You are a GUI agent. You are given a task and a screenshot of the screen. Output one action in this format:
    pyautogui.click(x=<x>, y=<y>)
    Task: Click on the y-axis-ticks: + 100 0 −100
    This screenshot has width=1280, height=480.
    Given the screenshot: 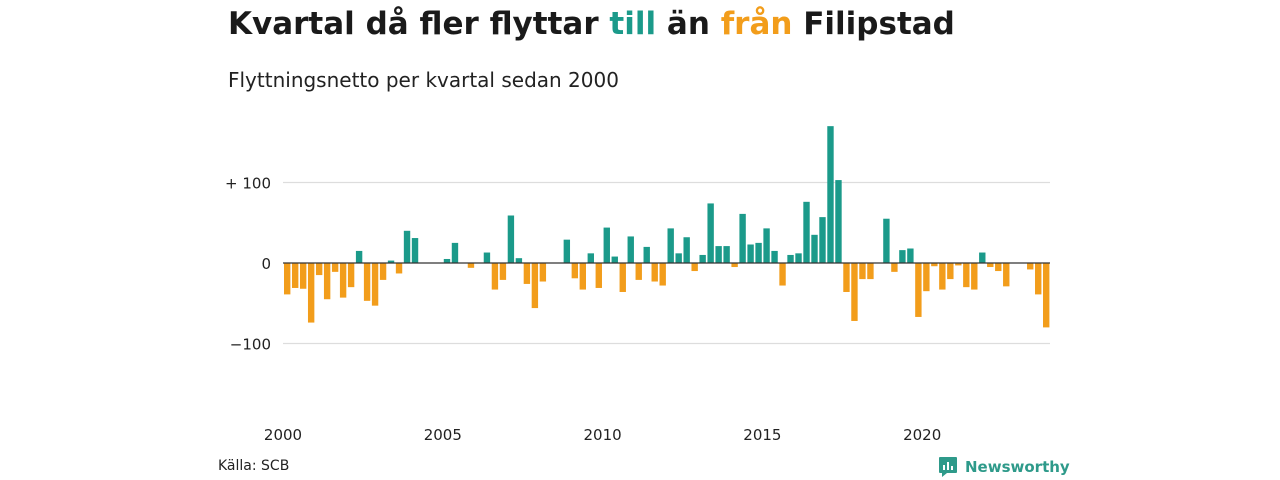 What is the action you would take?
    pyautogui.click(x=248, y=264)
    